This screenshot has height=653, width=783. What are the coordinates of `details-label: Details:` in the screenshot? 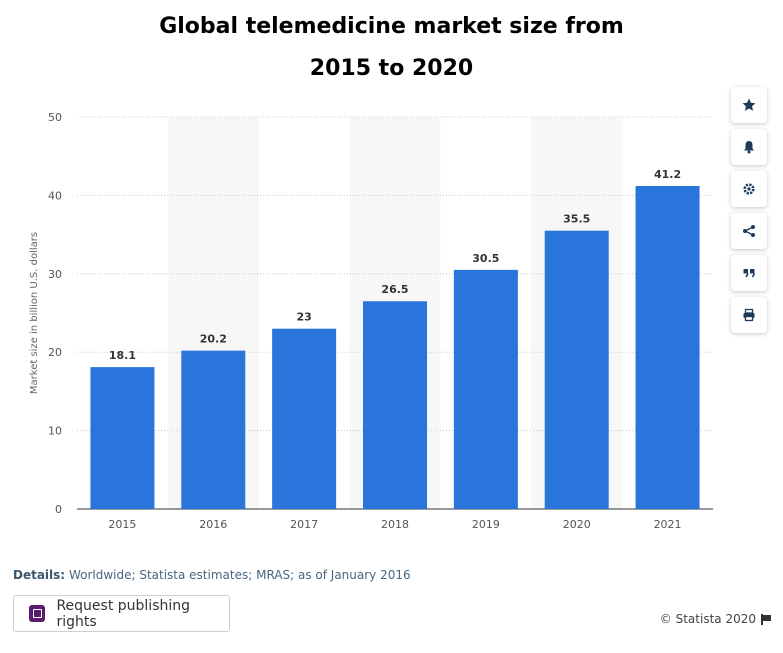 It's located at (39, 575).